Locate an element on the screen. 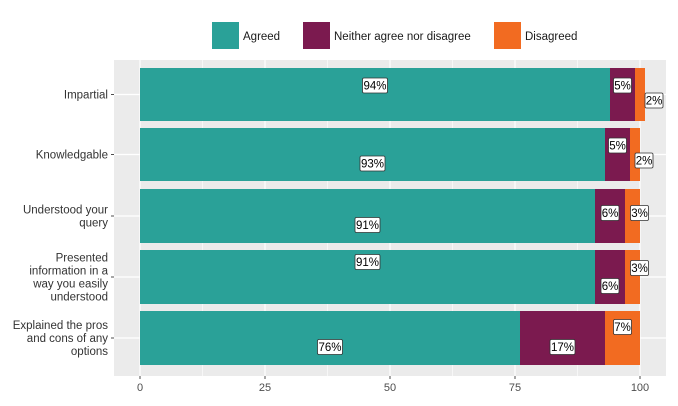 The width and height of the screenshot is (678, 406). x-tick-label: 25 is located at coordinates (265, 388).